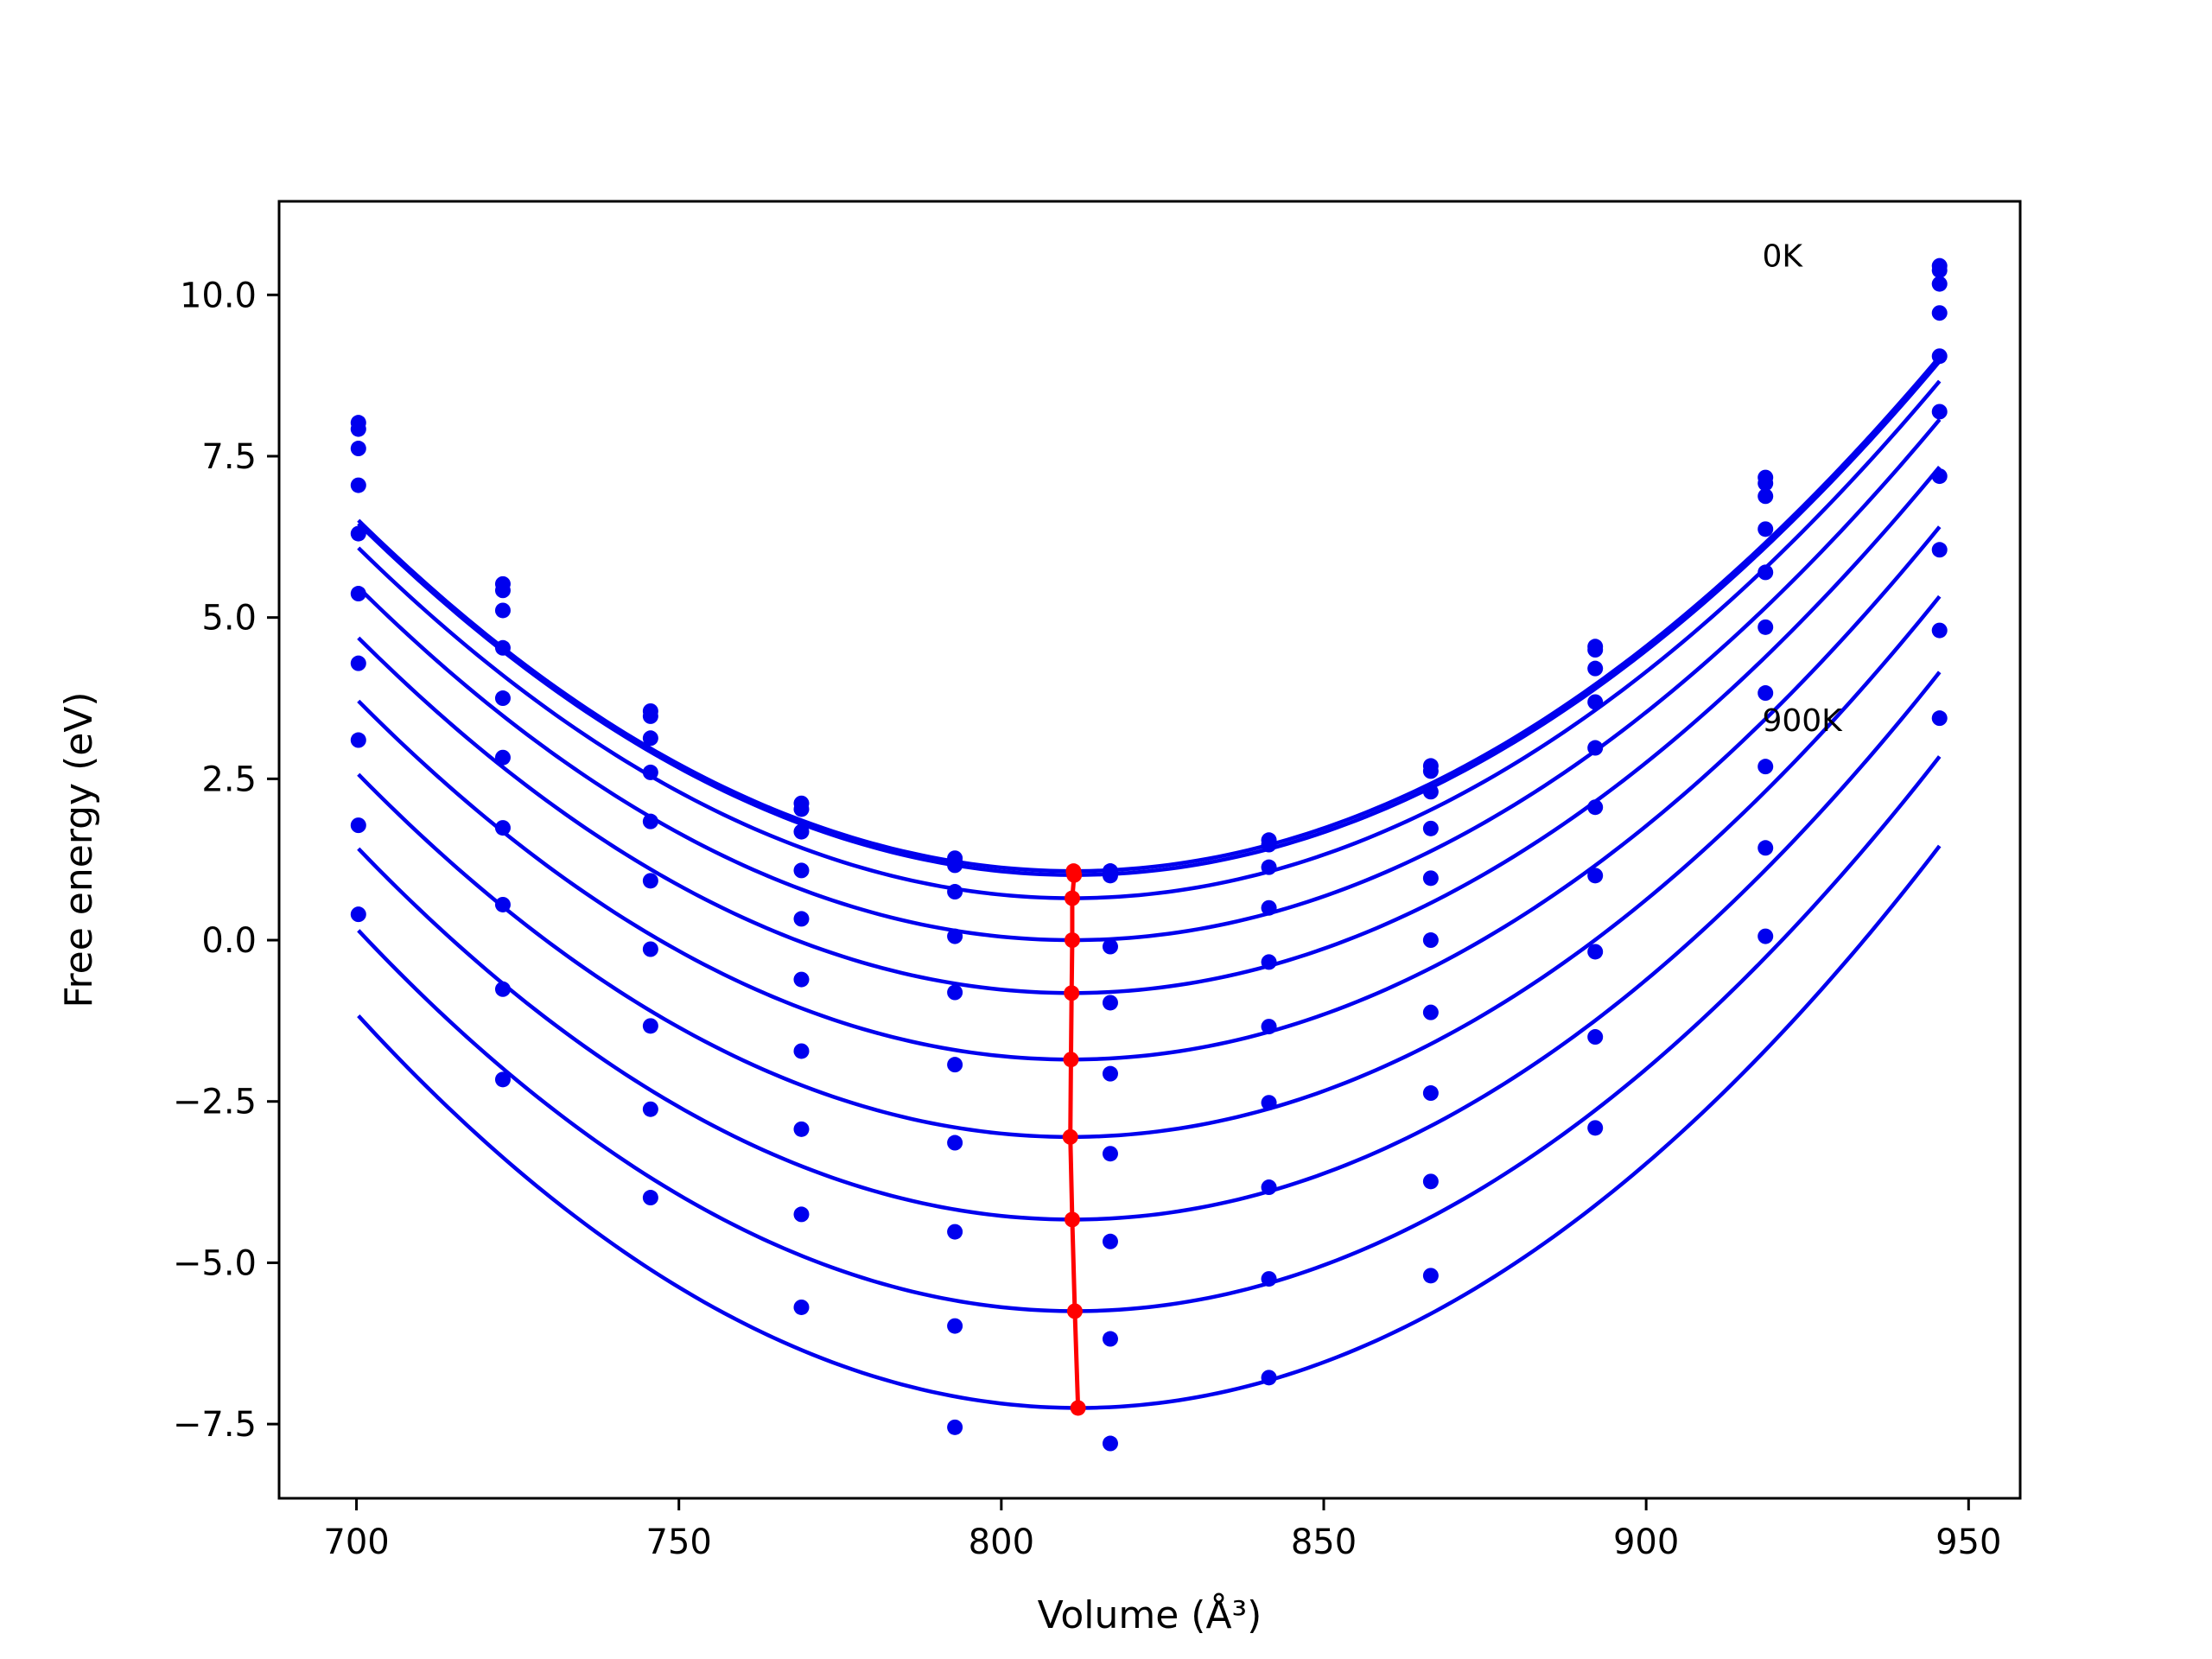 This screenshot has width=2212, height=1659. I want to click on x-tick-label: 850, so click(1324, 1542).